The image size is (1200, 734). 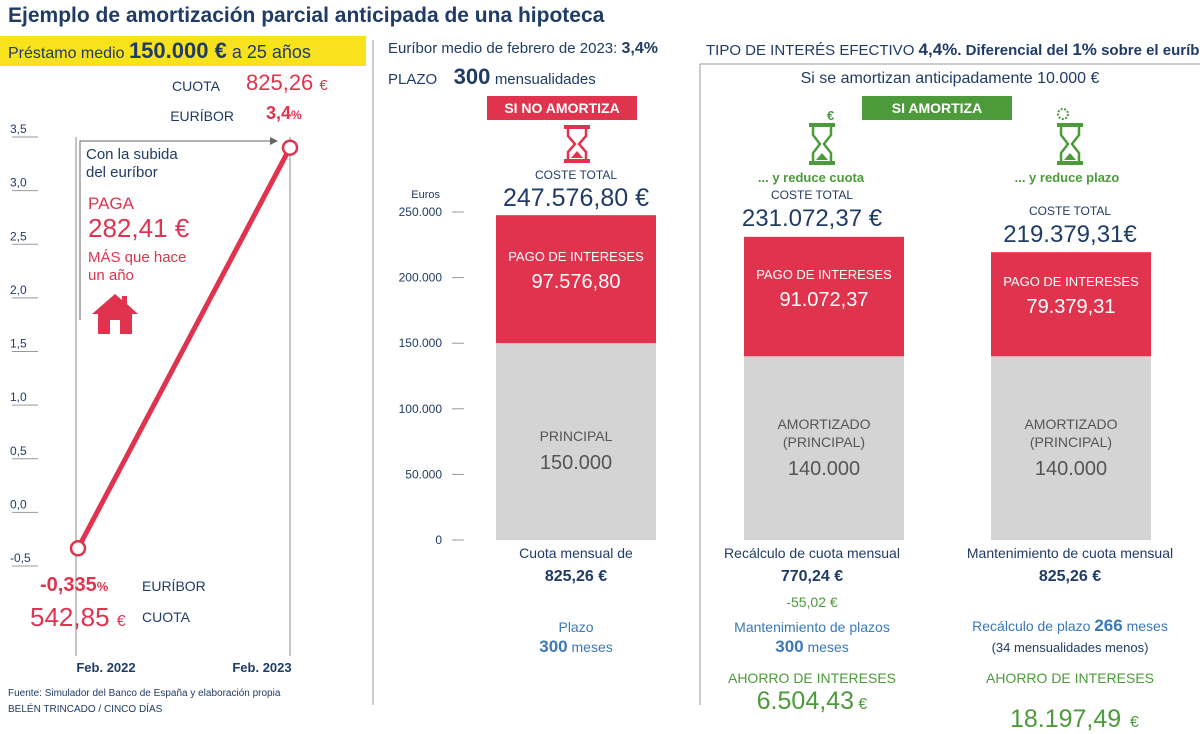 What do you see at coordinates (68, 585) in the screenshot?
I see `bottom-euribor-value: -0,335` at bounding box center [68, 585].